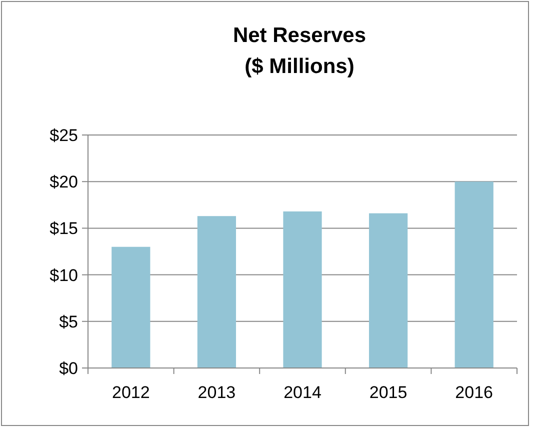 The height and width of the screenshot is (432, 535). What do you see at coordinates (64, 182) in the screenshot?
I see `y-tick-label: $20` at bounding box center [64, 182].